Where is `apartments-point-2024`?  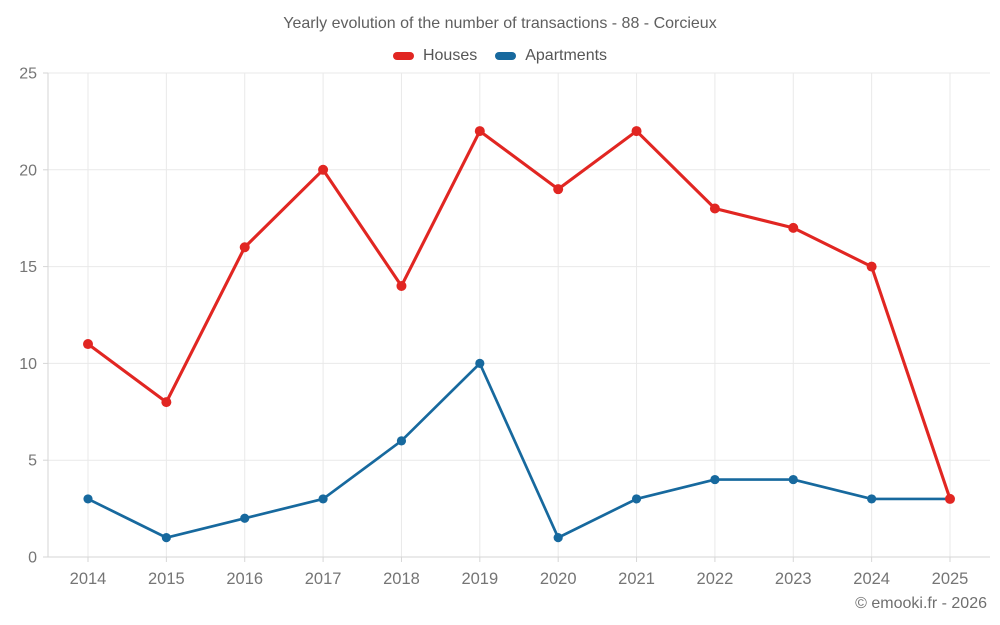
apartments-point-2024 is located at coordinates (872, 499).